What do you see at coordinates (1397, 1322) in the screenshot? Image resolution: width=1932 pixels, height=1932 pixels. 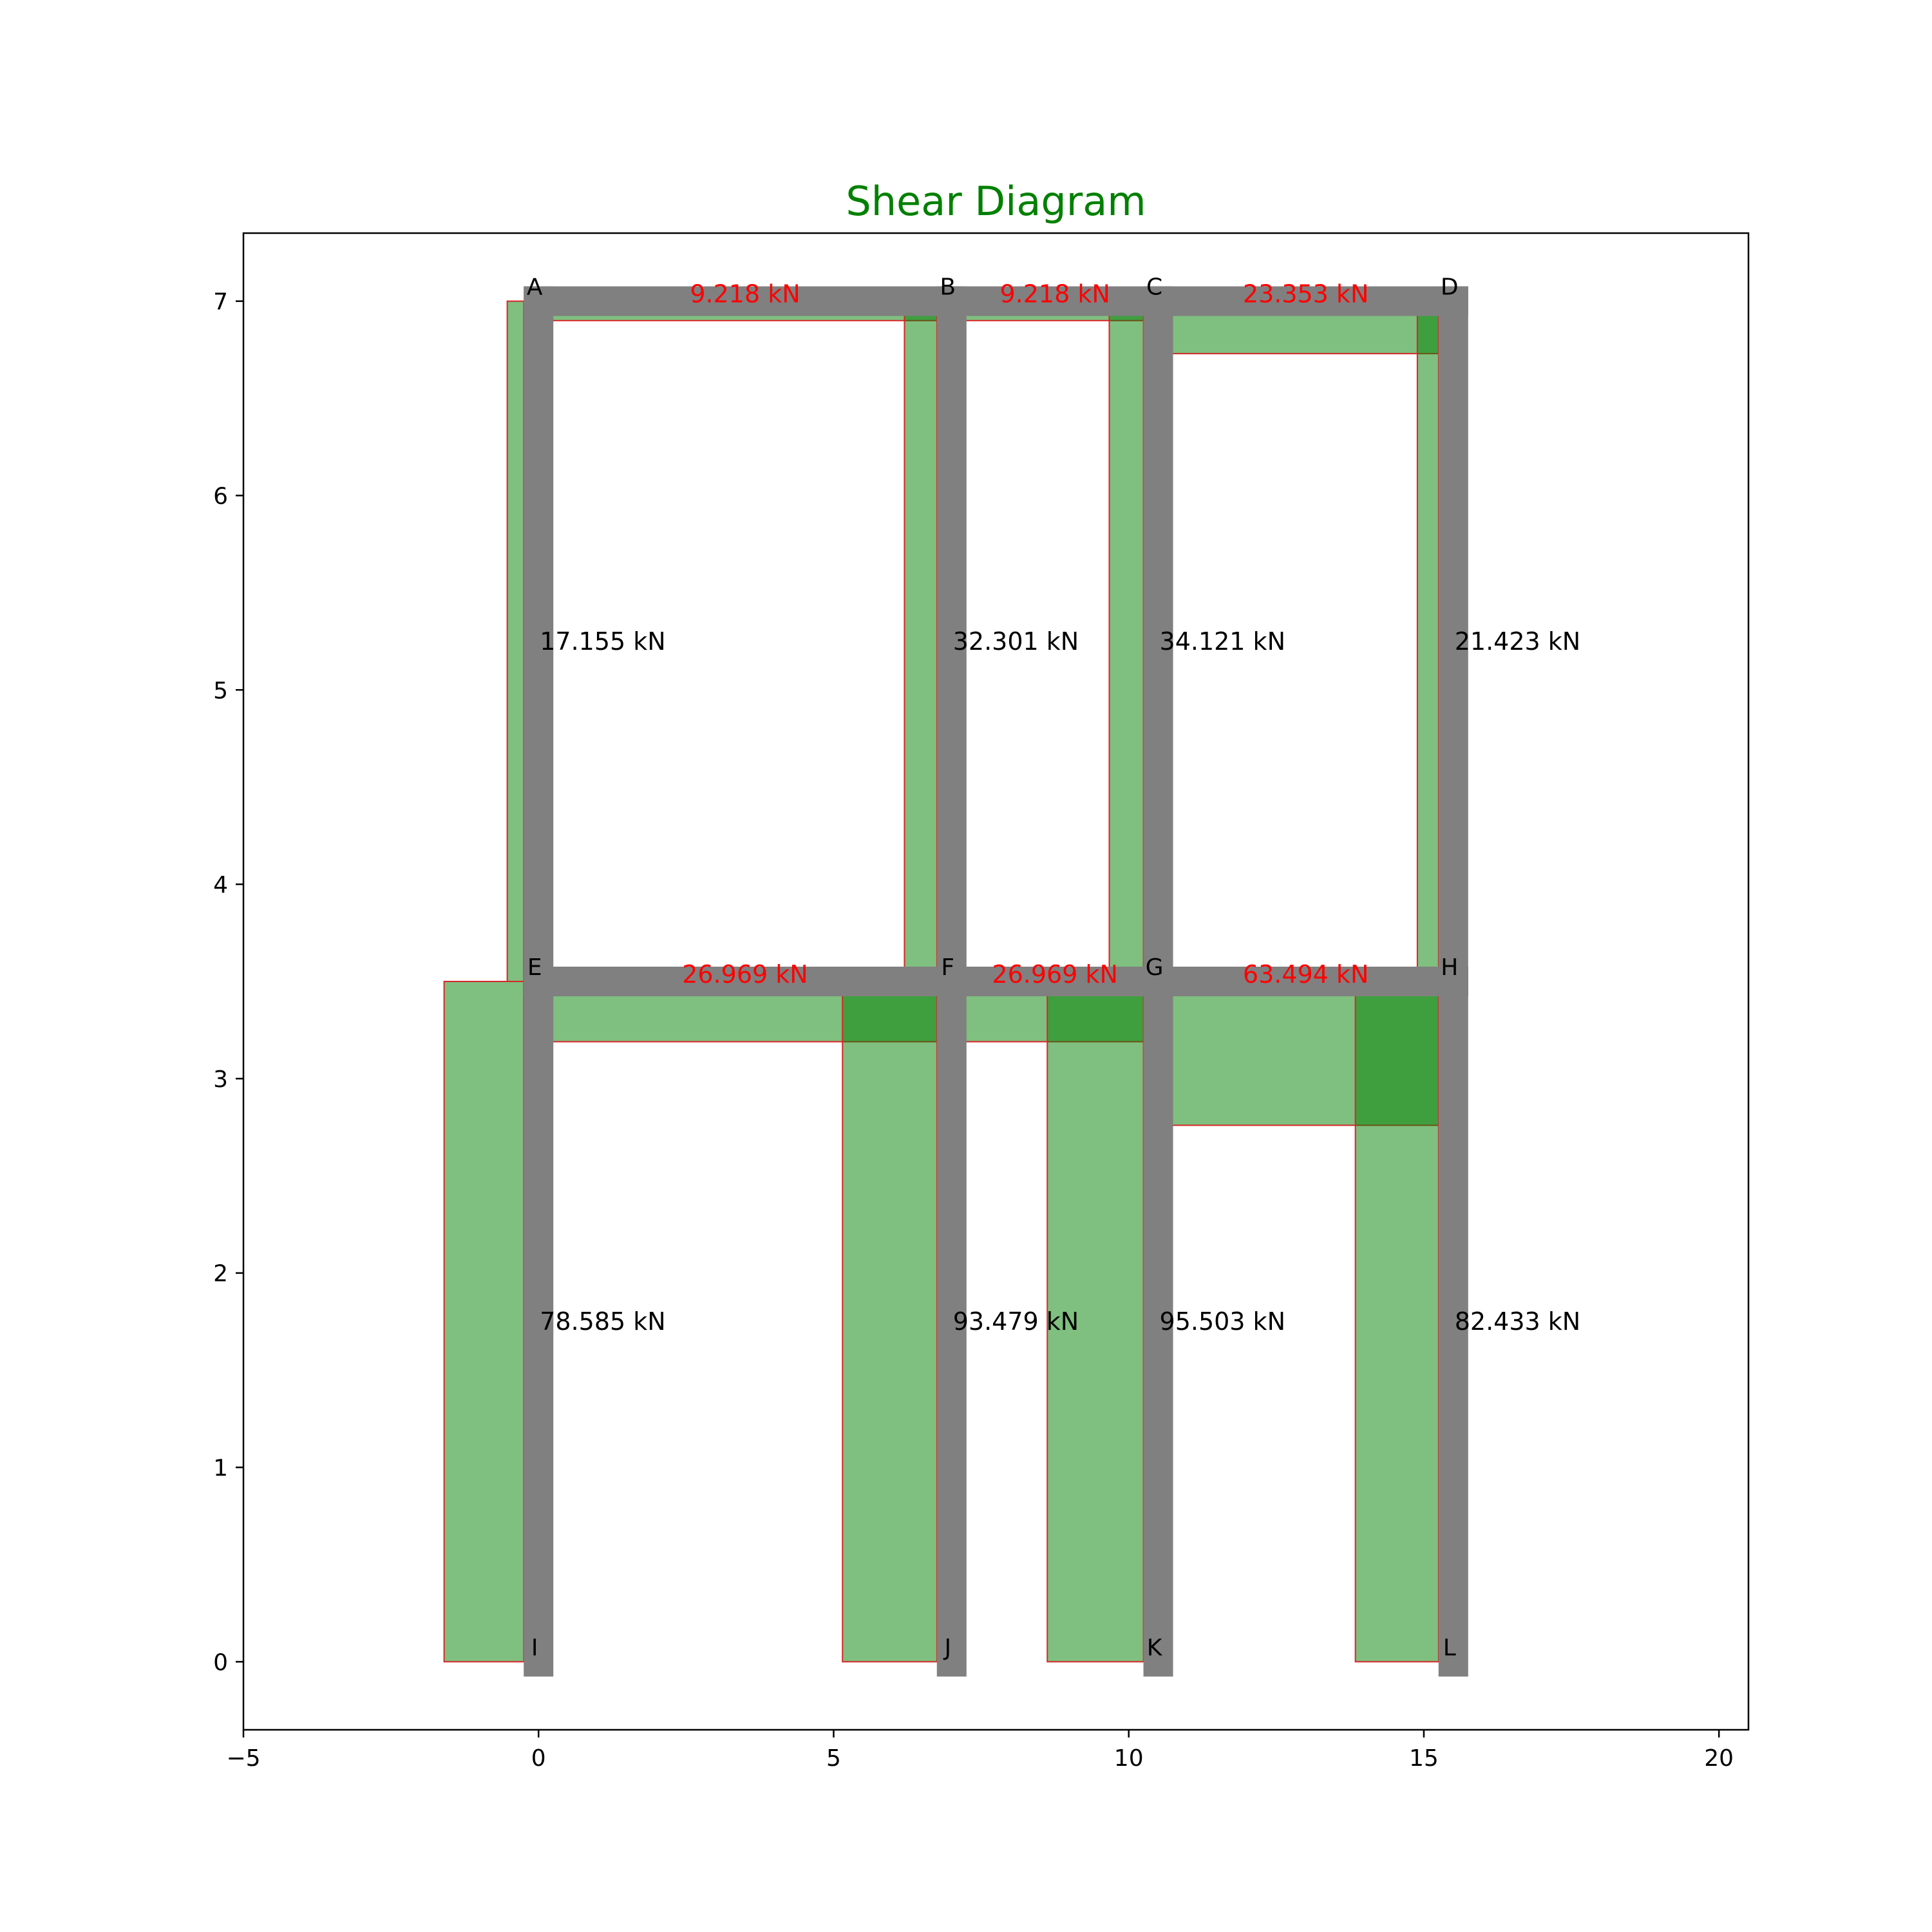 I see `column-shear-fill-HL` at bounding box center [1397, 1322].